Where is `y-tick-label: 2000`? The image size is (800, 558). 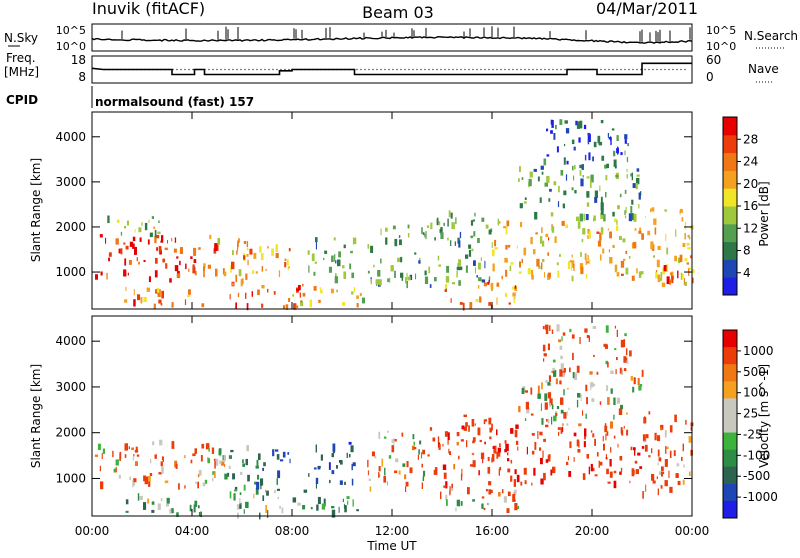 y-tick-label: 2000 is located at coordinates (70, 433).